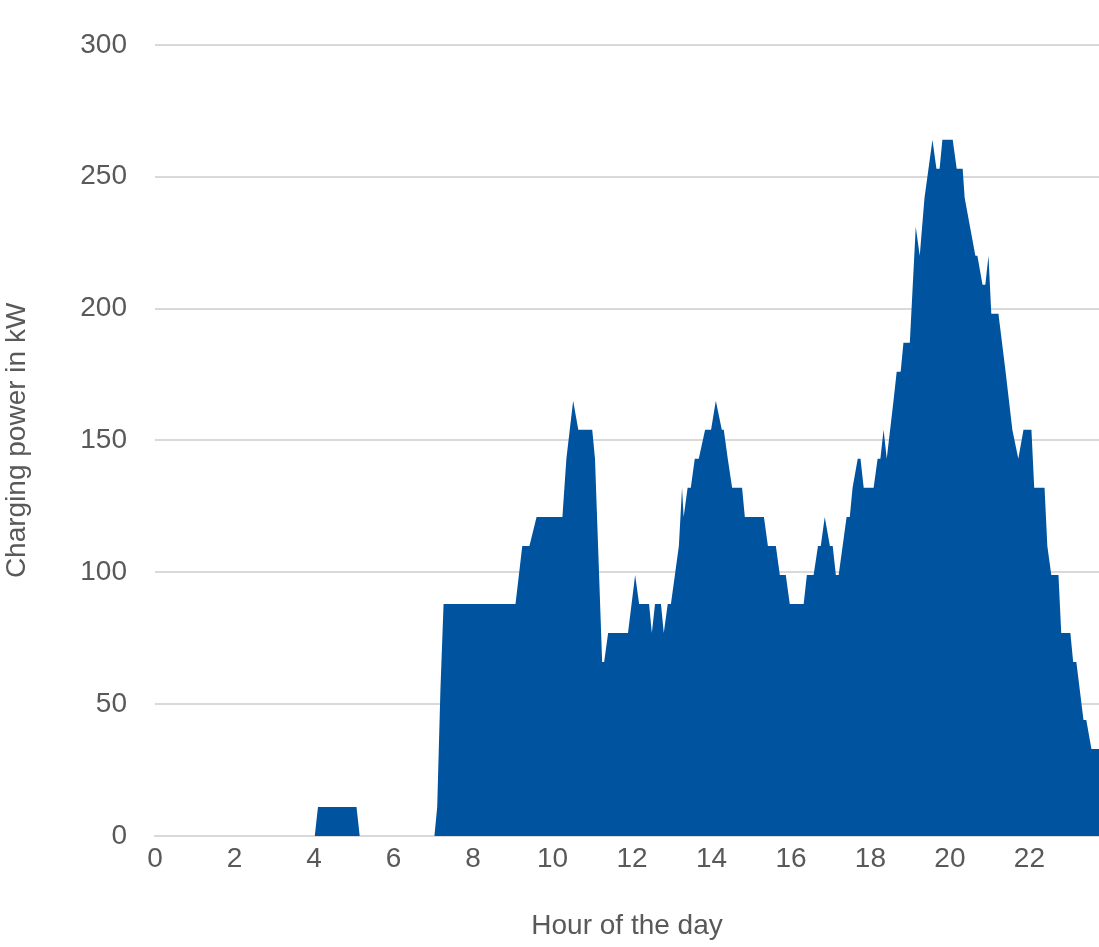  I want to click on x-tick-label: 16, so click(791, 857).